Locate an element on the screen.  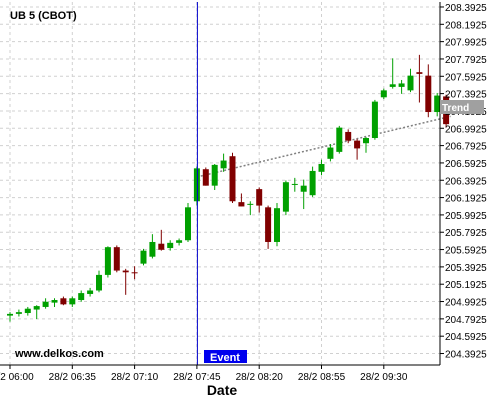
trend-label: Trend is located at coordinates (462, 107).